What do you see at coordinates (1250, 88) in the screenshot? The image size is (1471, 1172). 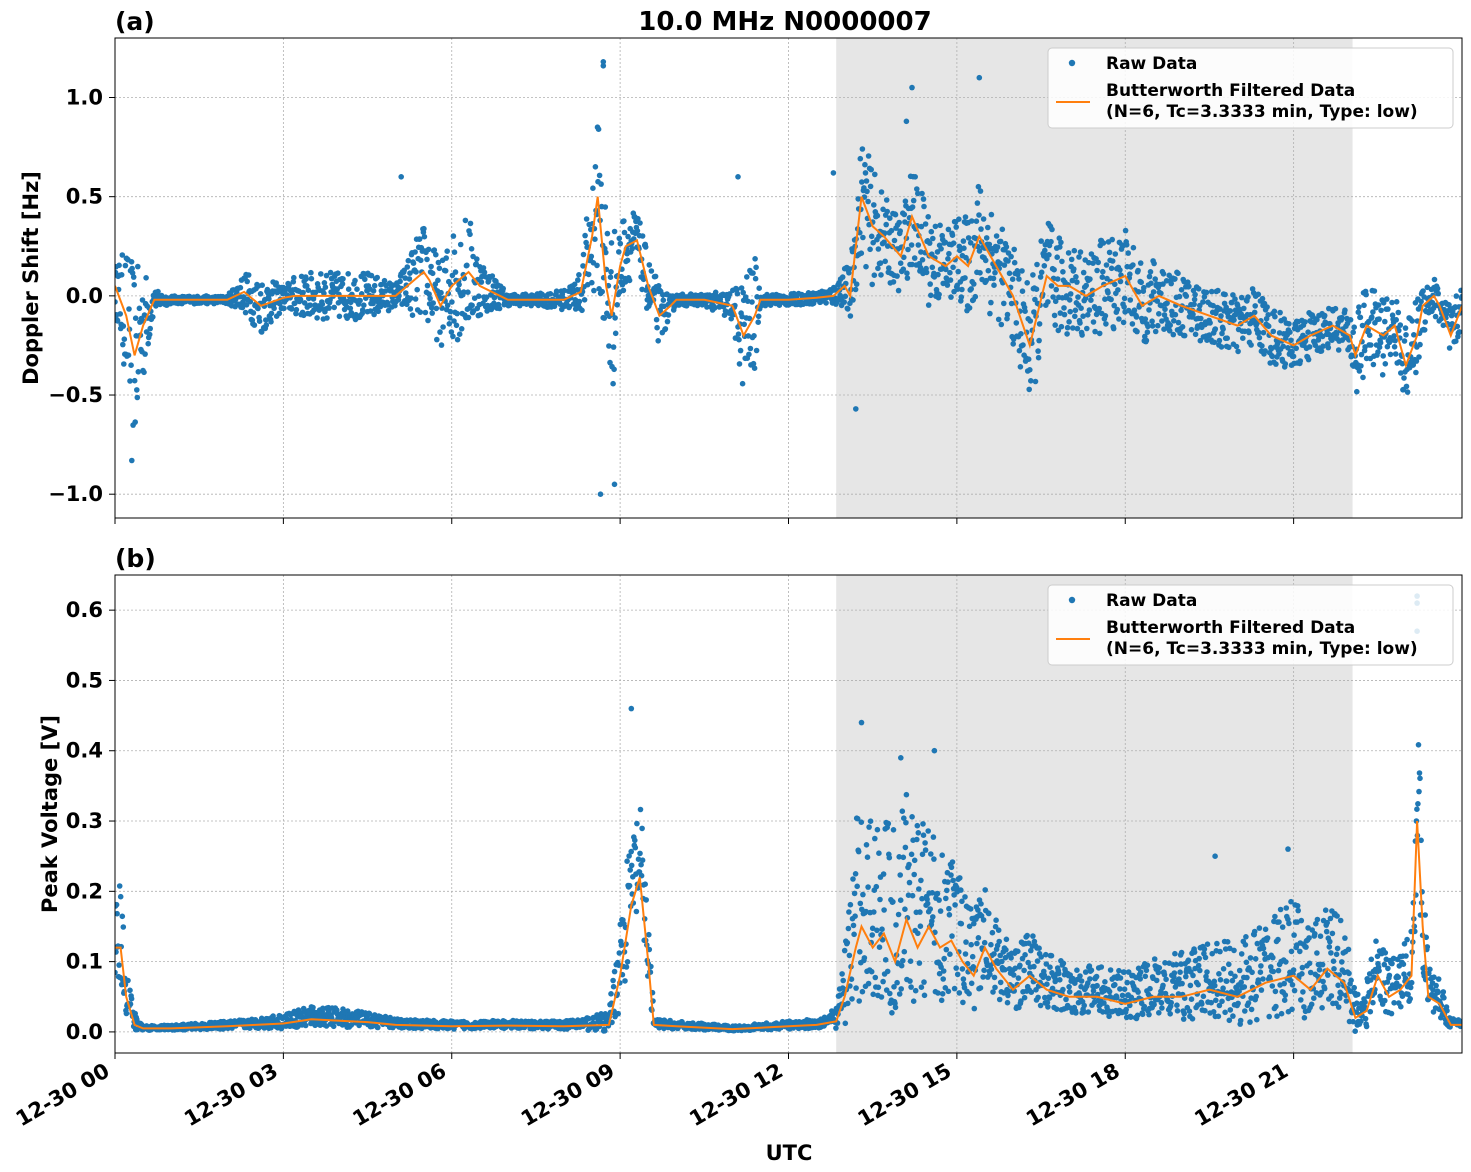 I see `legend-box` at bounding box center [1250, 88].